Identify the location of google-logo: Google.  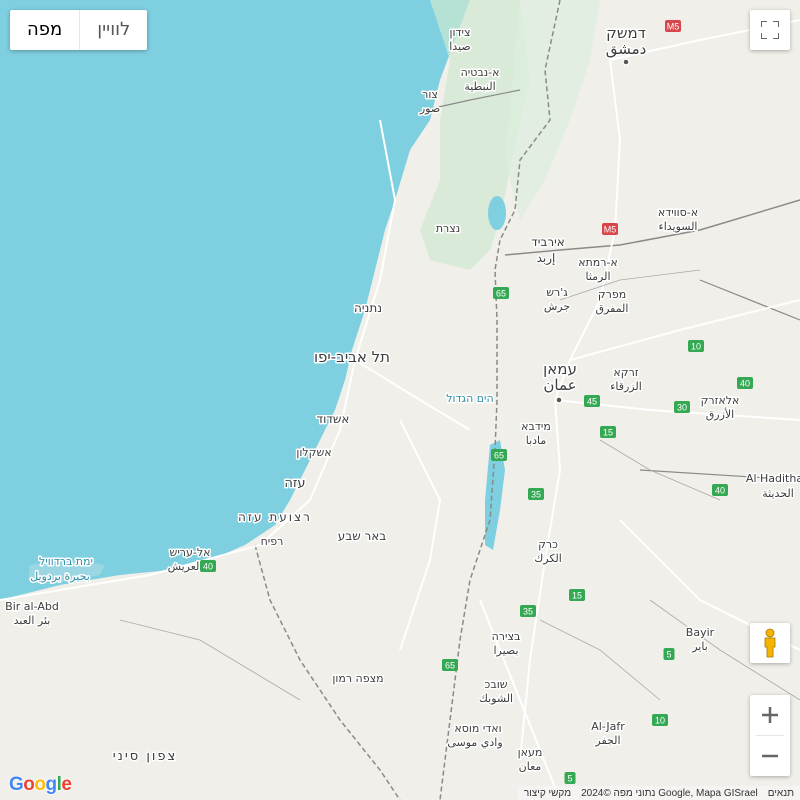
(40, 785).